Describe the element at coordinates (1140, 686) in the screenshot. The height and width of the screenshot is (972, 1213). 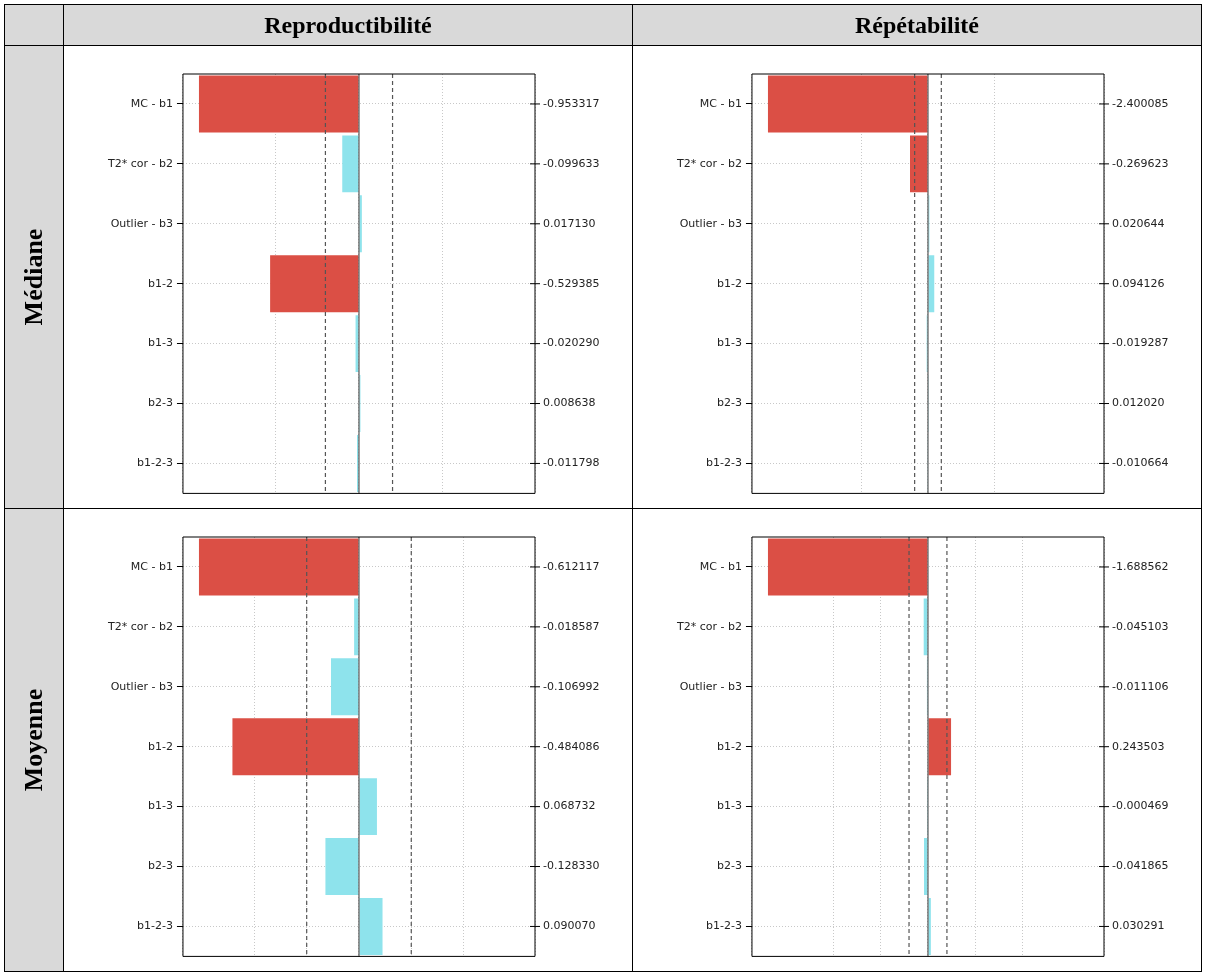
I see `data-label: -0.011106` at that location.